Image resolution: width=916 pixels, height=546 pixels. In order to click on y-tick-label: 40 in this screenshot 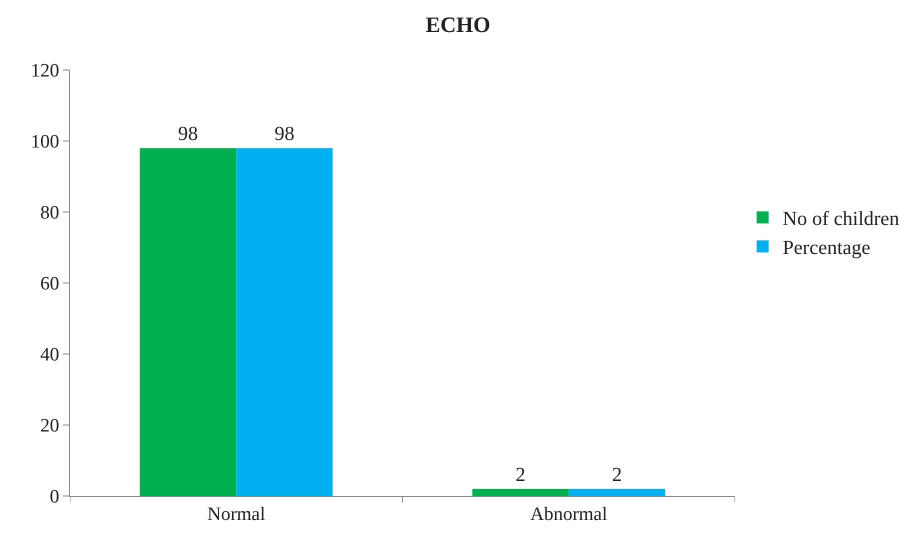, I will do `click(50, 355)`.